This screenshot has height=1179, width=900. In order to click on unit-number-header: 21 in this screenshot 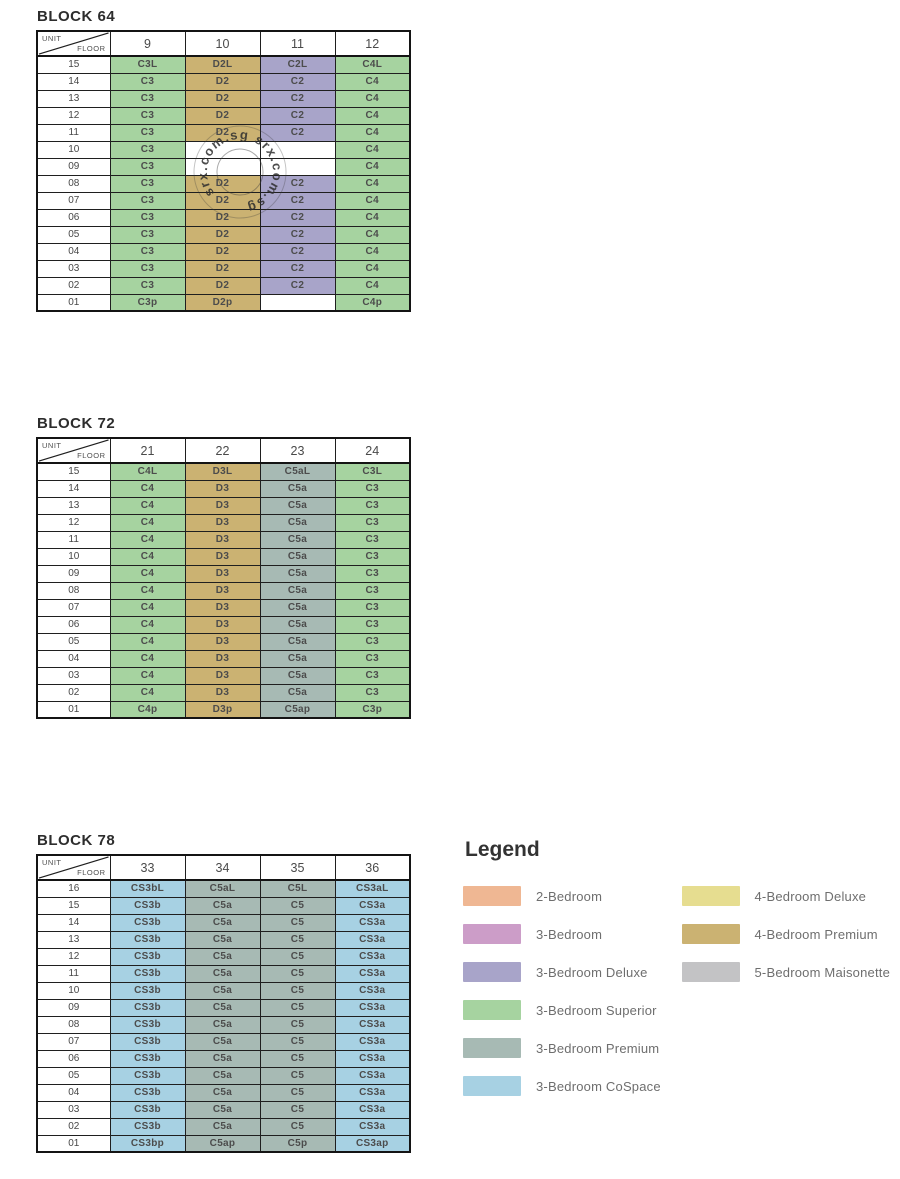, I will do `click(147, 450)`.